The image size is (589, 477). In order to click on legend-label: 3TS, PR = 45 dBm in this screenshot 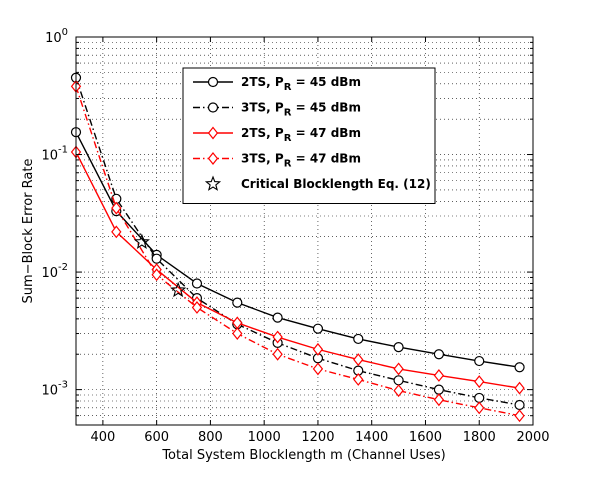, I will do `click(301, 110)`.